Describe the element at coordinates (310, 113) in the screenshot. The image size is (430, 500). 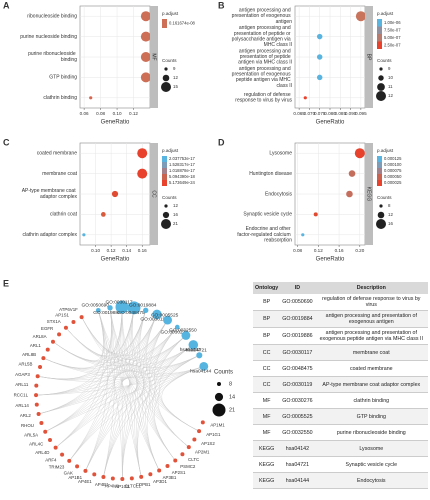
I see `x-tick-label: 0.070` at that location.